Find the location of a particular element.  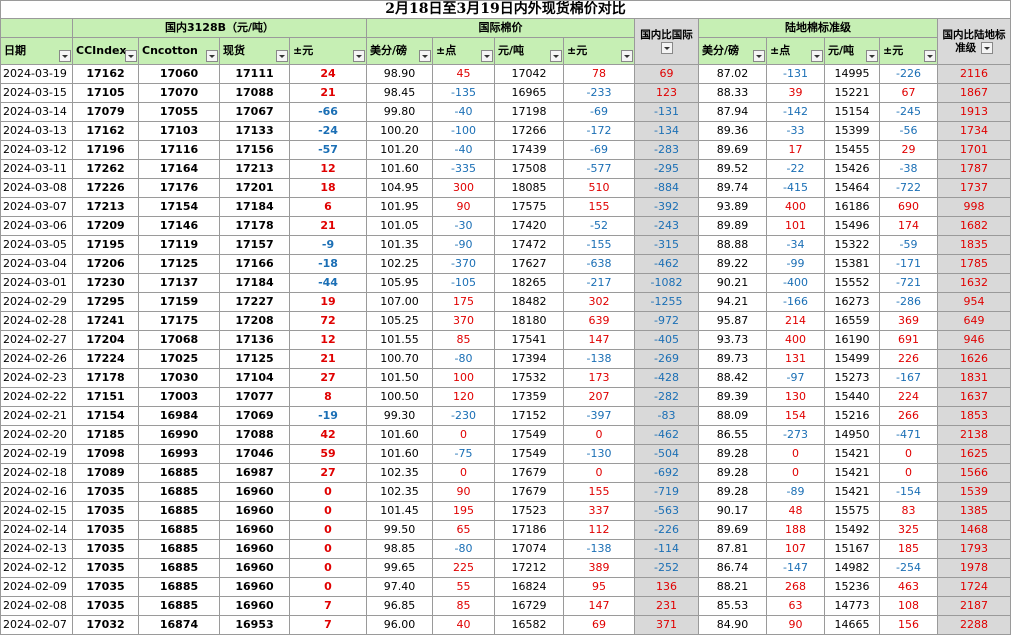

table-cell: -504 is located at coordinates (666, 454).